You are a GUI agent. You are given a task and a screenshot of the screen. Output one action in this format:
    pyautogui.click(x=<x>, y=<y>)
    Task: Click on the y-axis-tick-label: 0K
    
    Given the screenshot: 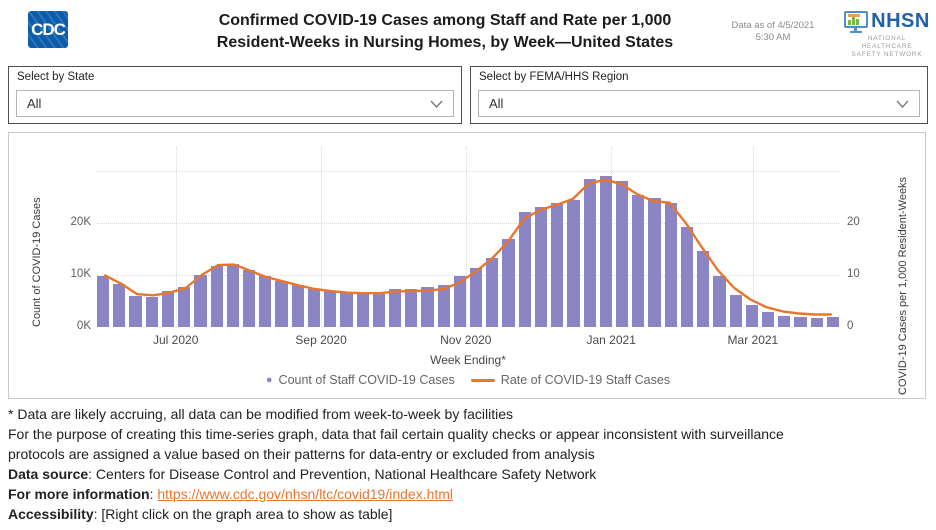 What is the action you would take?
    pyautogui.click(x=83, y=326)
    